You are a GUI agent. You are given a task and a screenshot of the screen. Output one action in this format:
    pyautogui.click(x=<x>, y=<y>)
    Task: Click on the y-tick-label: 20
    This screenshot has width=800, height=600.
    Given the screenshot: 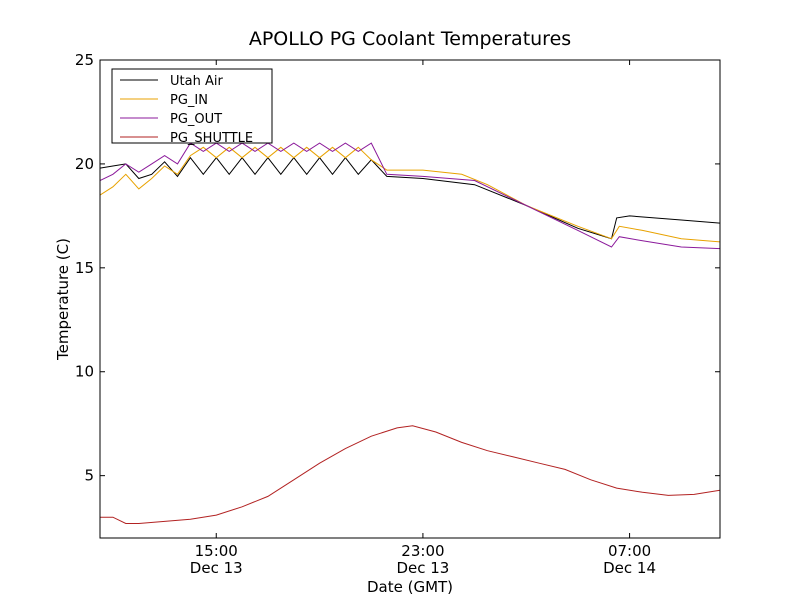 What is the action you would take?
    pyautogui.click(x=84, y=164)
    